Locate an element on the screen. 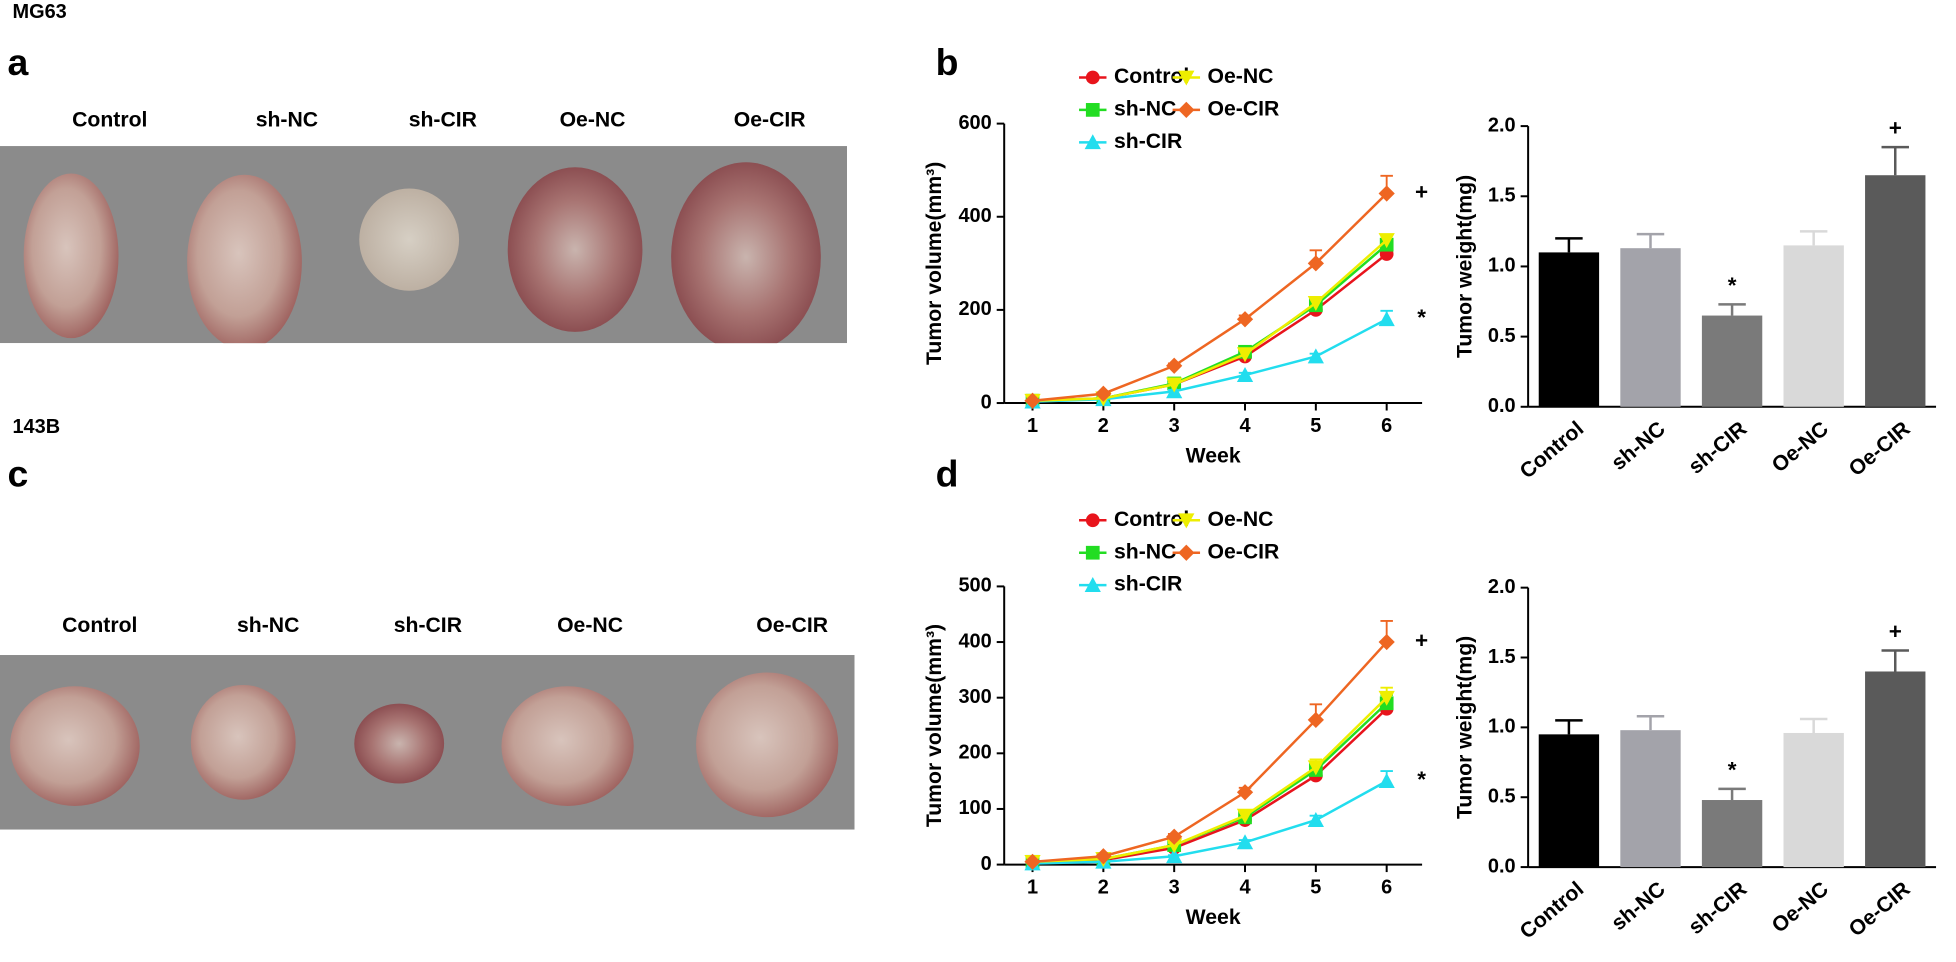 This screenshot has height=962, width=1956. legend-label: Oe-NC is located at coordinates (1241, 76).